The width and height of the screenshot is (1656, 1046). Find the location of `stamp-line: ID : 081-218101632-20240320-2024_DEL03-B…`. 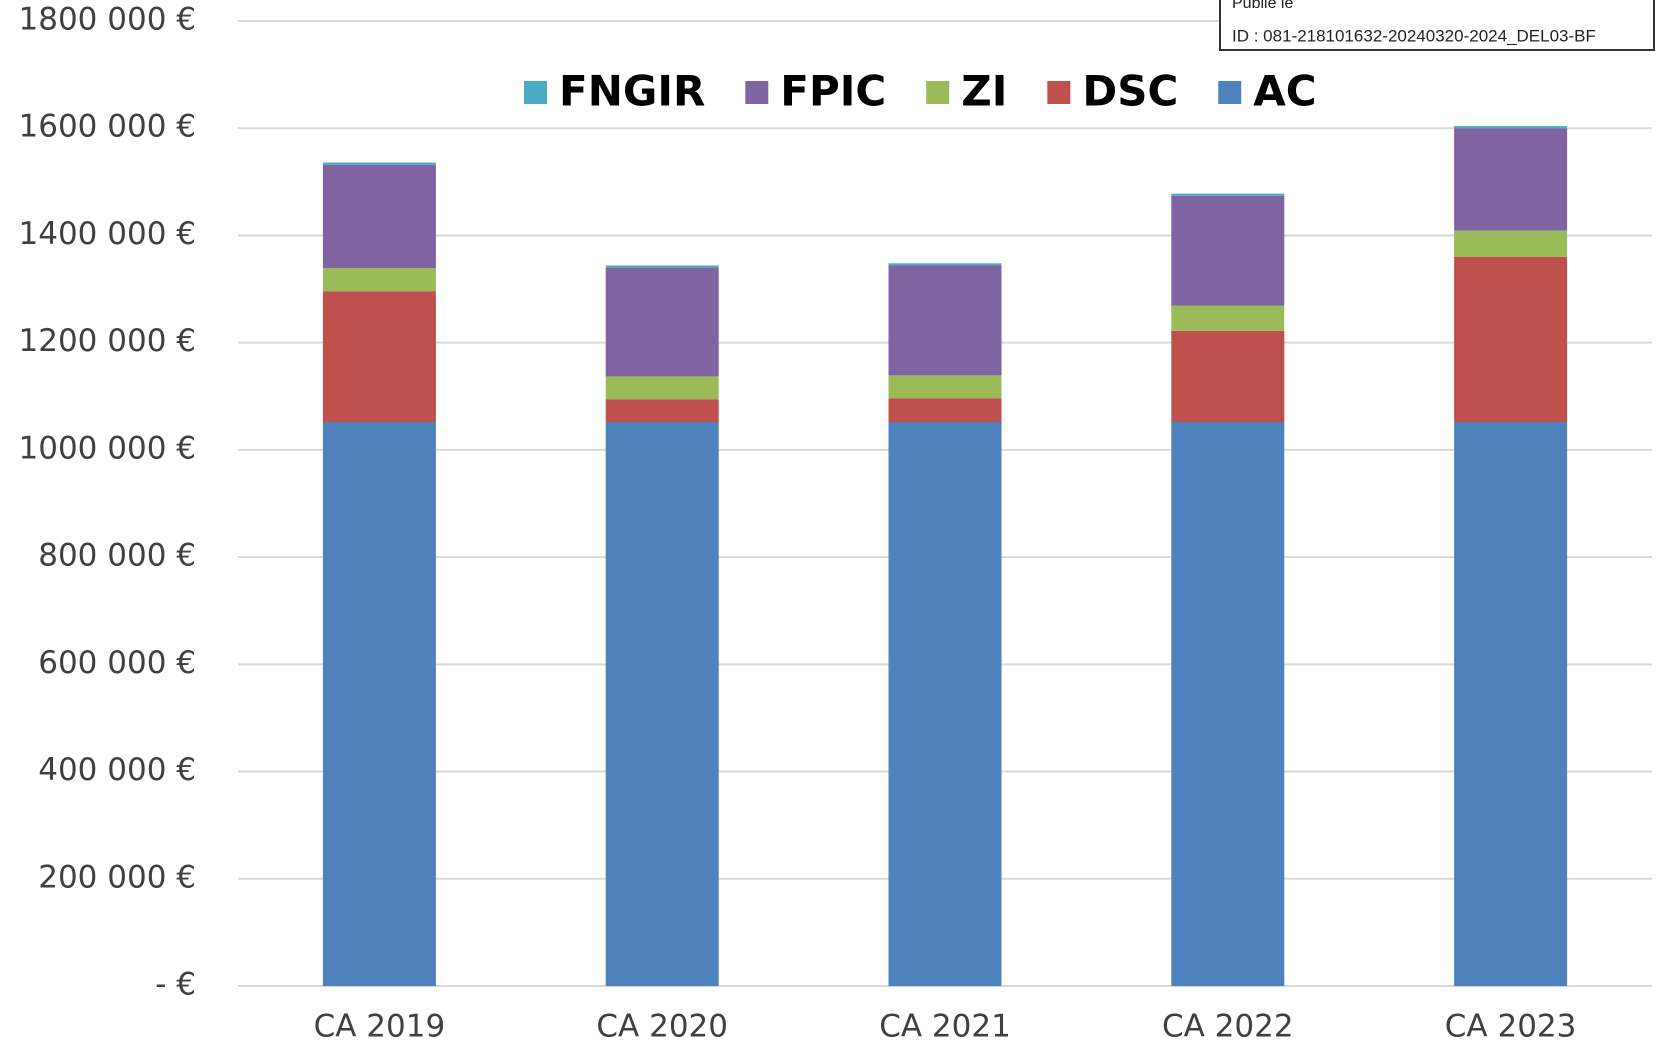

stamp-line: ID : 081-218101632-20240320-2024_DEL03-B… is located at coordinates (1414, 35).